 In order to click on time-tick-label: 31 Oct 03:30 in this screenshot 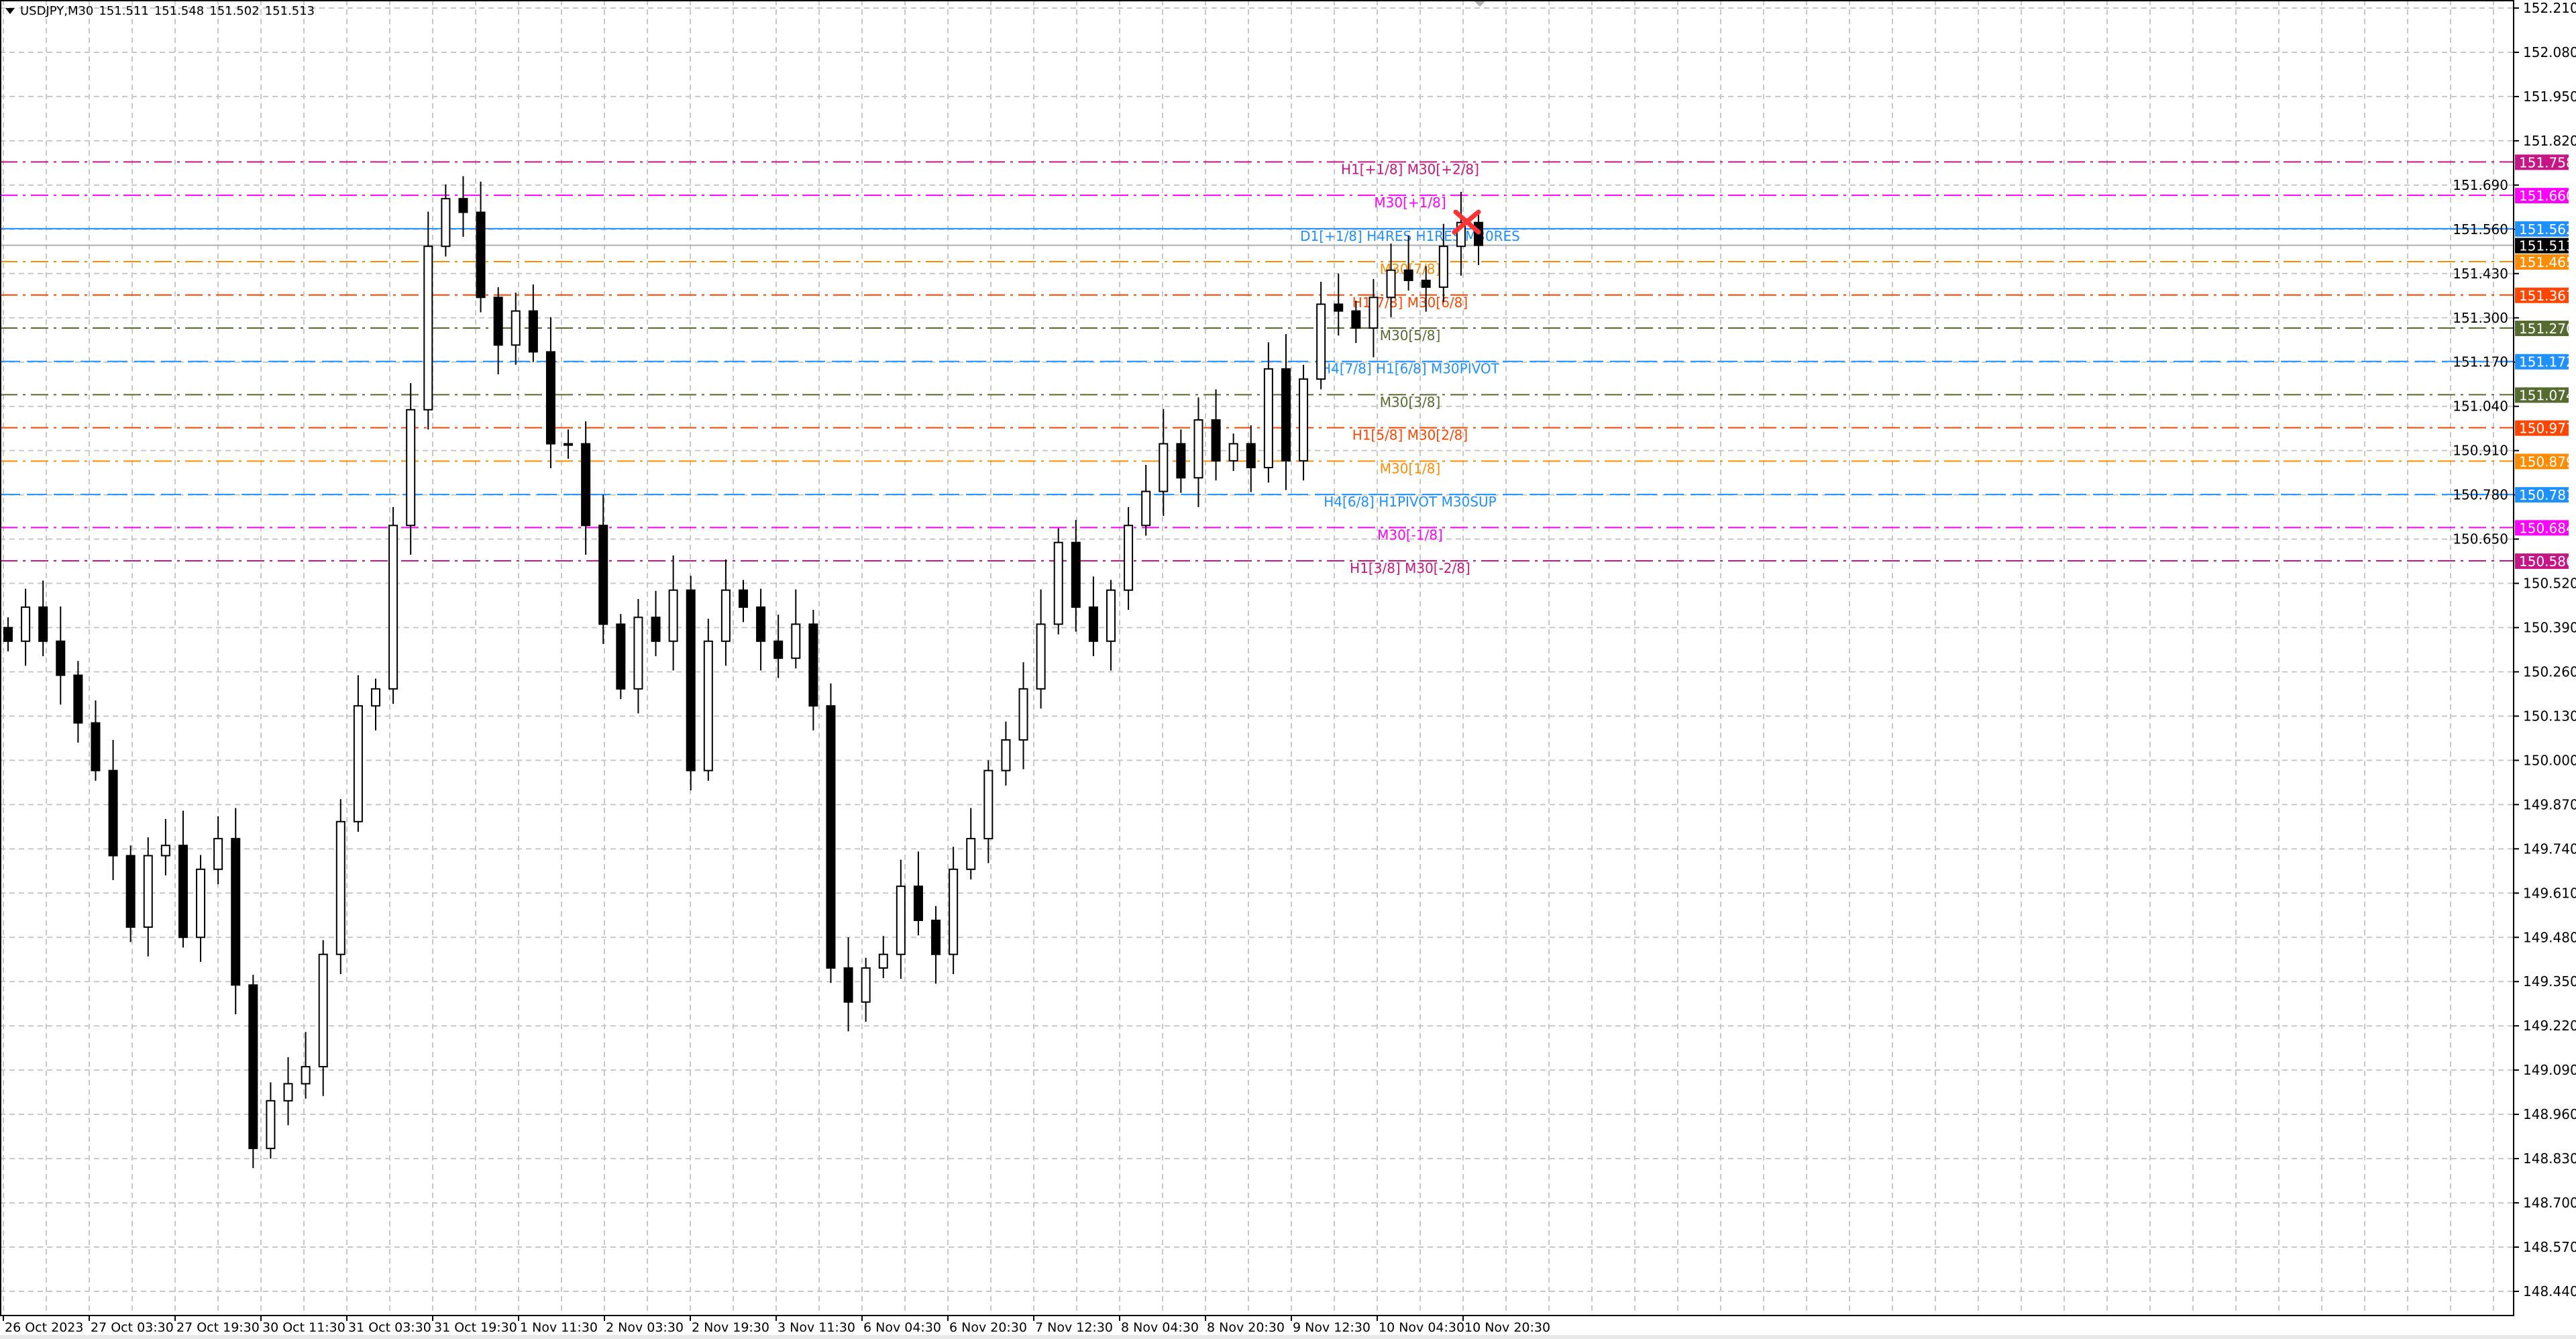, I will do `click(389, 1327)`.